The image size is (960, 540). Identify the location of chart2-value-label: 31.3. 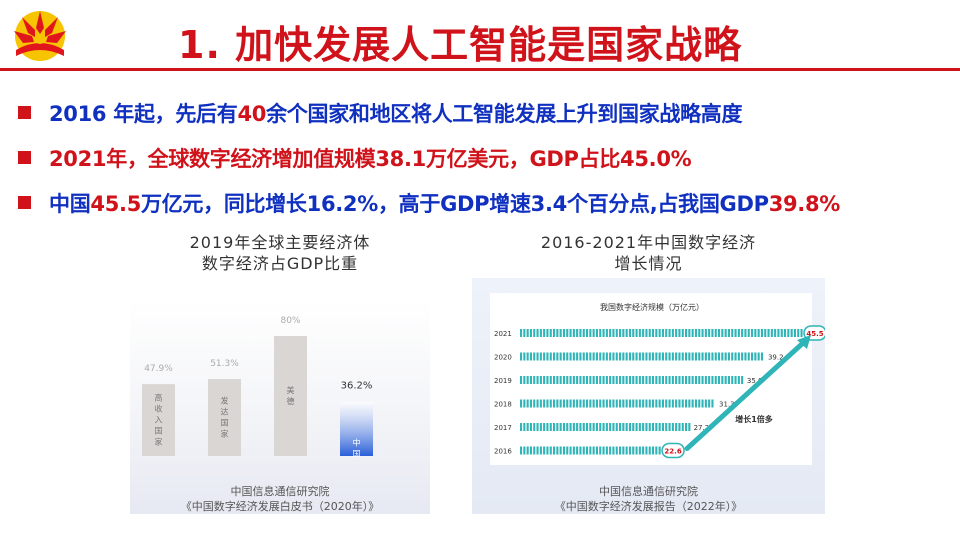
(727, 405).